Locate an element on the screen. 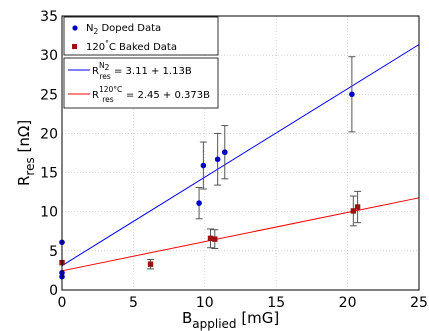  x-tick-label: 15 is located at coordinates (276, 303).